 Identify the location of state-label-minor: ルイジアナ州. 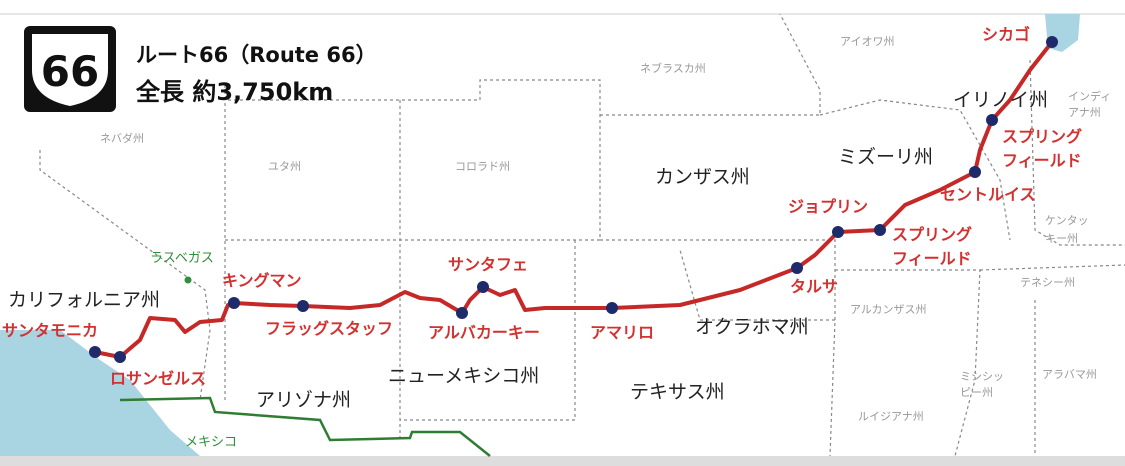
(891, 416).